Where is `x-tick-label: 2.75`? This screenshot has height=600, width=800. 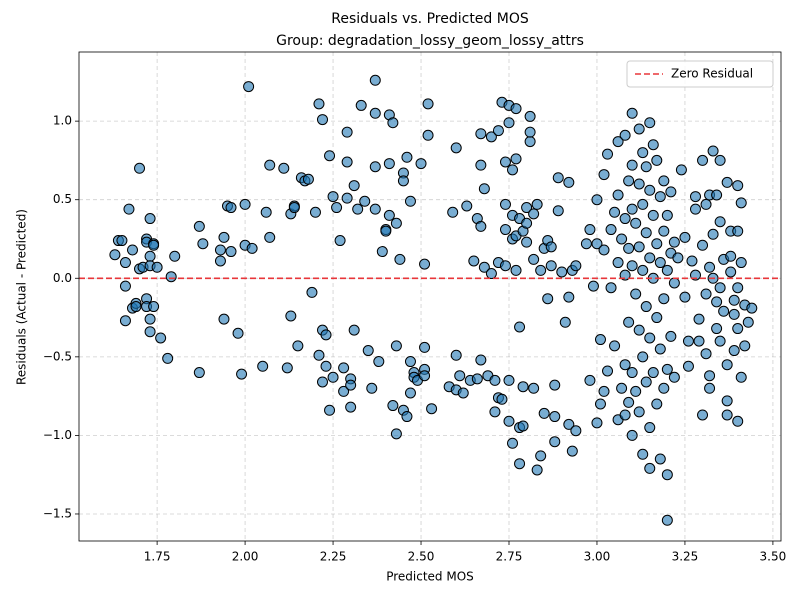 x-tick-label: 2.75 is located at coordinates (509, 557).